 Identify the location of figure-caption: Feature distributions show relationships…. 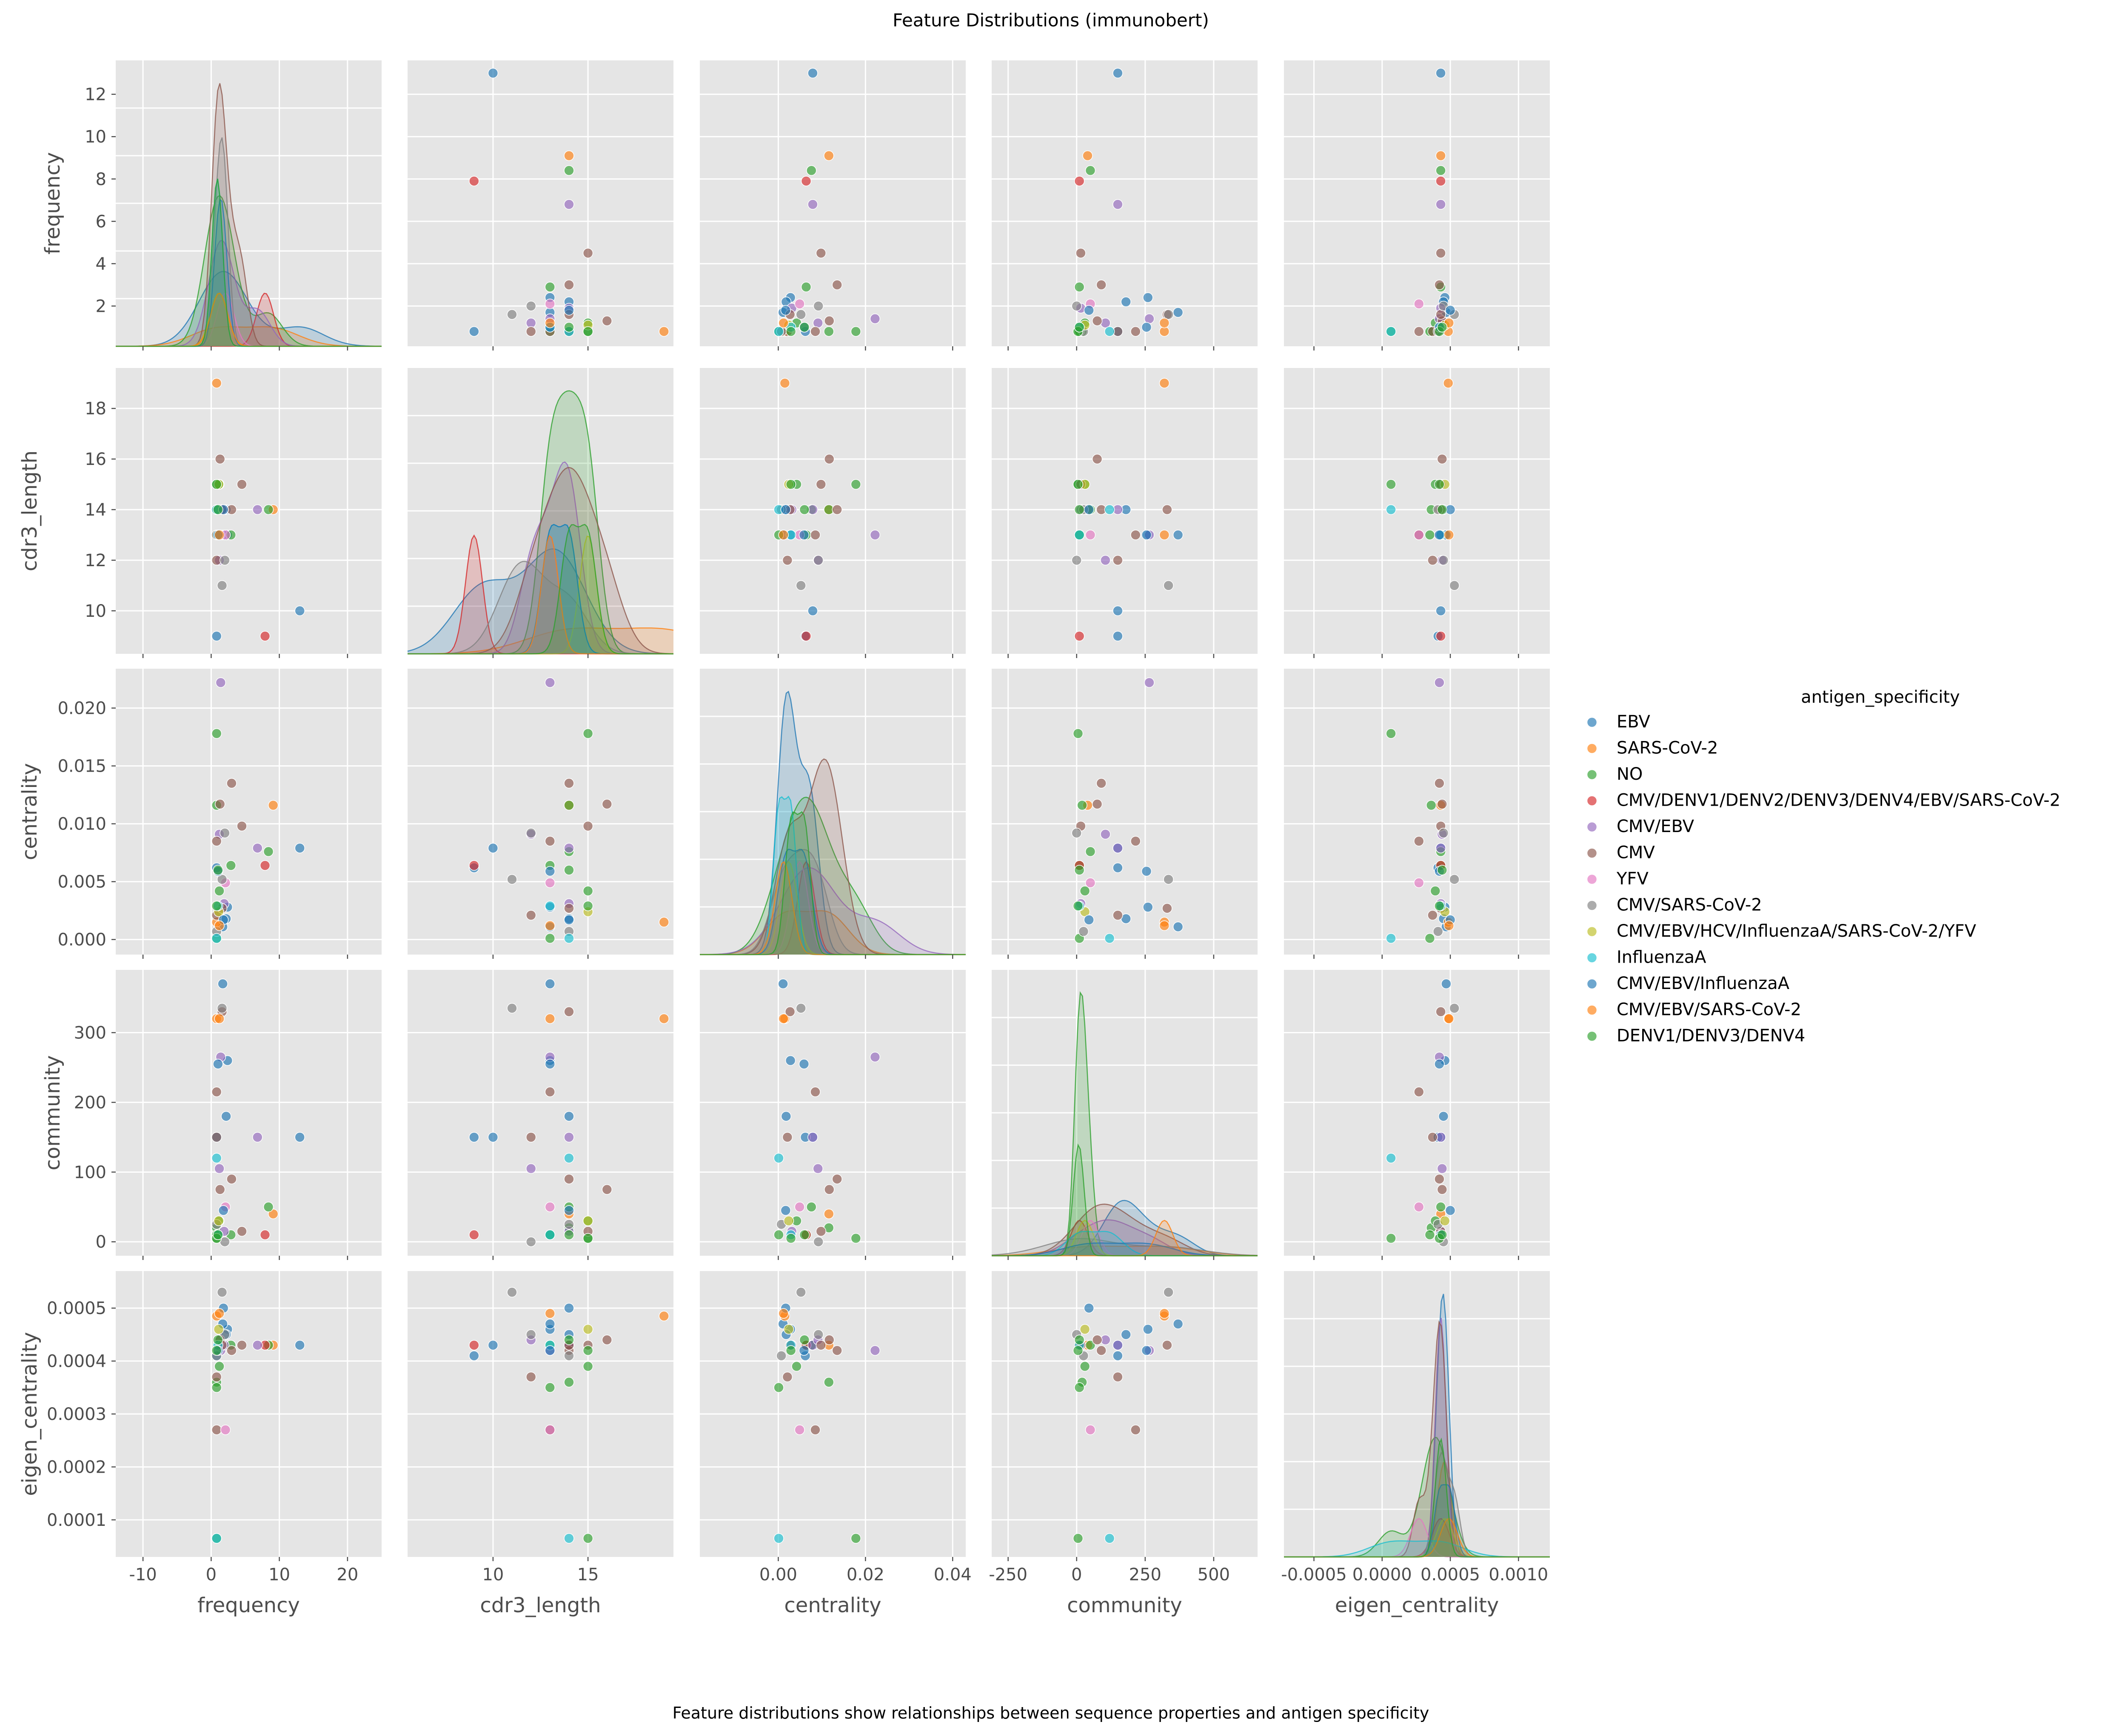
(1051, 1713).